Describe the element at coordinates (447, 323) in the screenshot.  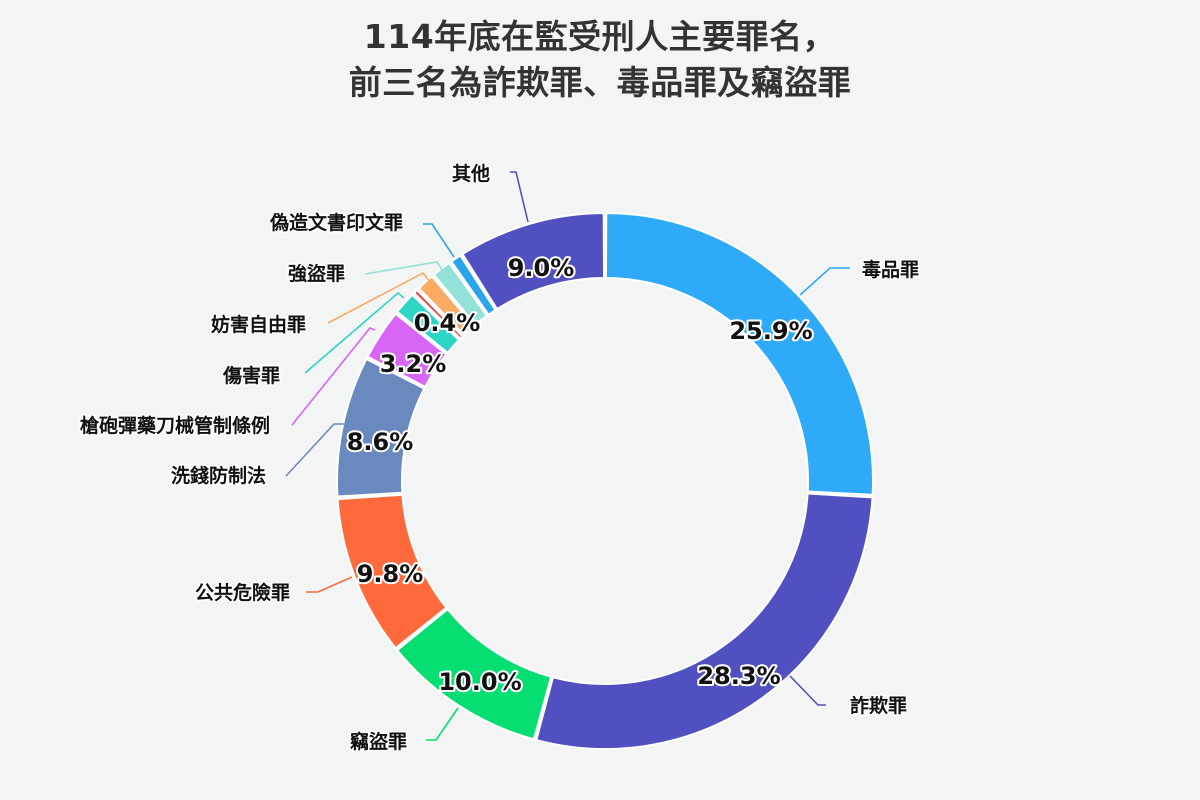
I see `percentage-label: 0.4%` at that location.